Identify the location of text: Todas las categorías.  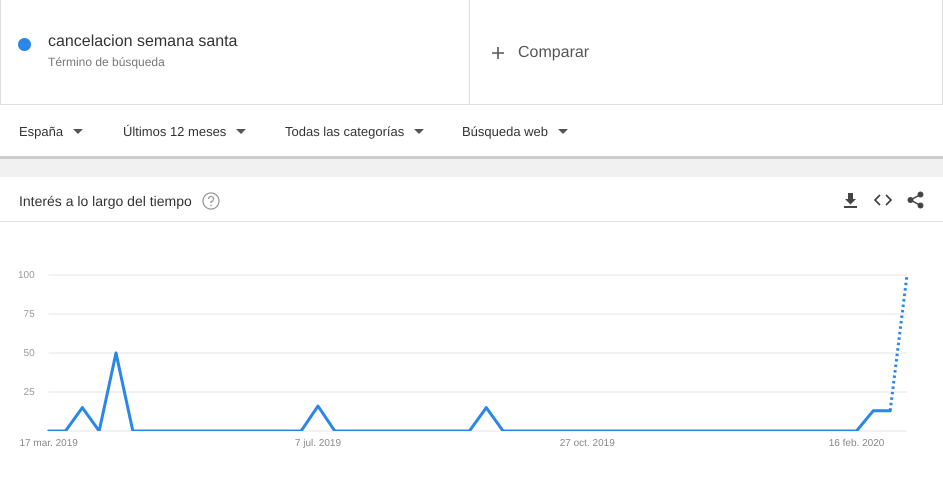
(344, 131).